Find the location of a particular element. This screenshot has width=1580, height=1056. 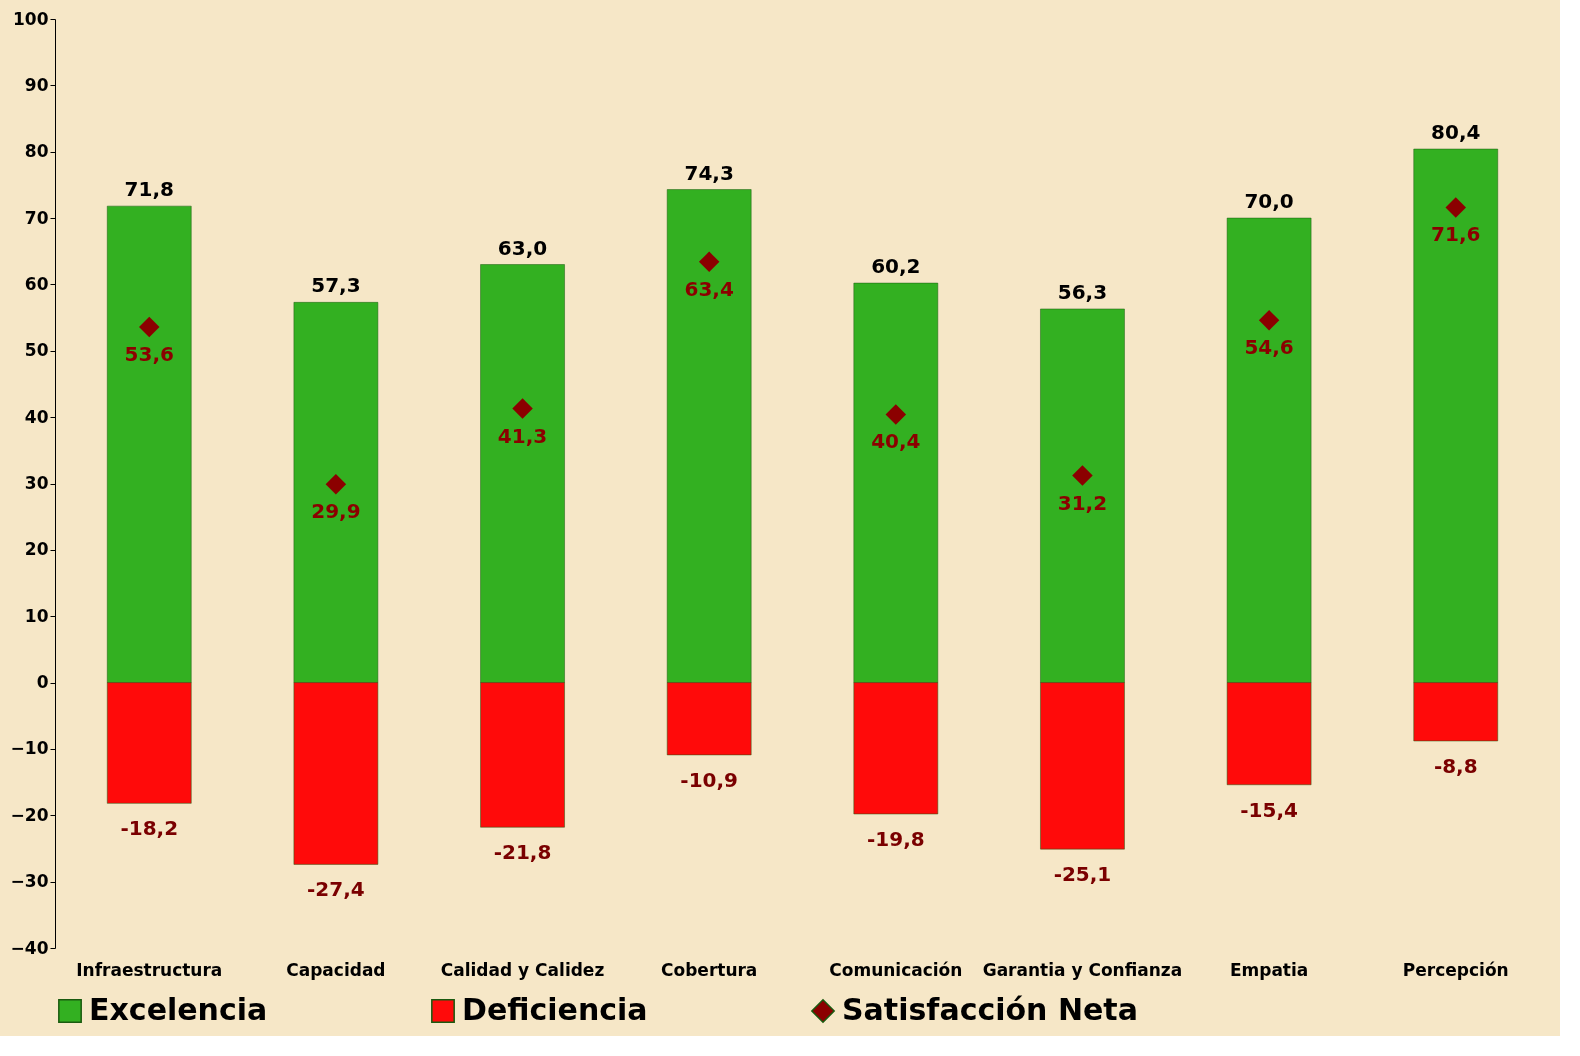

data-label: 80,4 is located at coordinates (1456, 132).